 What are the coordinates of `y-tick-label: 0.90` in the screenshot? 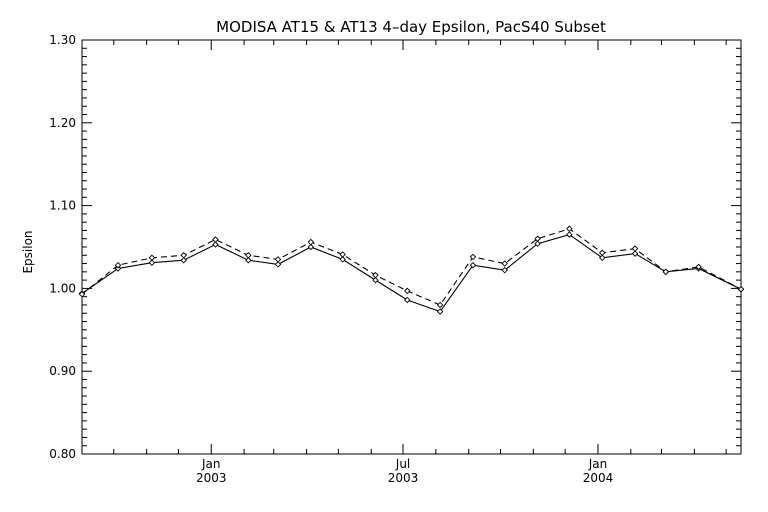 It's located at (62, 371).